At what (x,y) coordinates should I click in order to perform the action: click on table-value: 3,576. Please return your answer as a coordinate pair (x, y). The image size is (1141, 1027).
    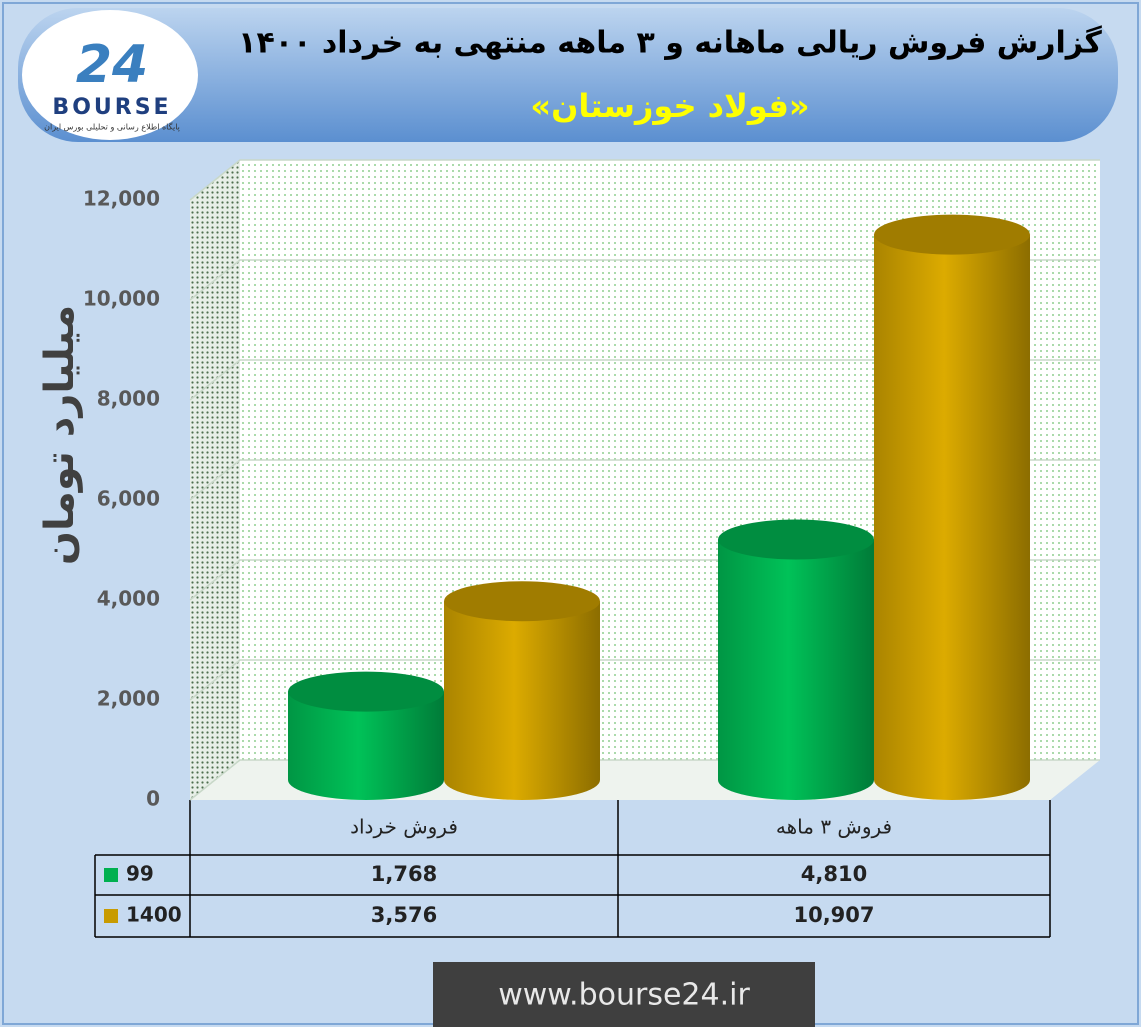
    Looking at the image, I should click on (404, 915).